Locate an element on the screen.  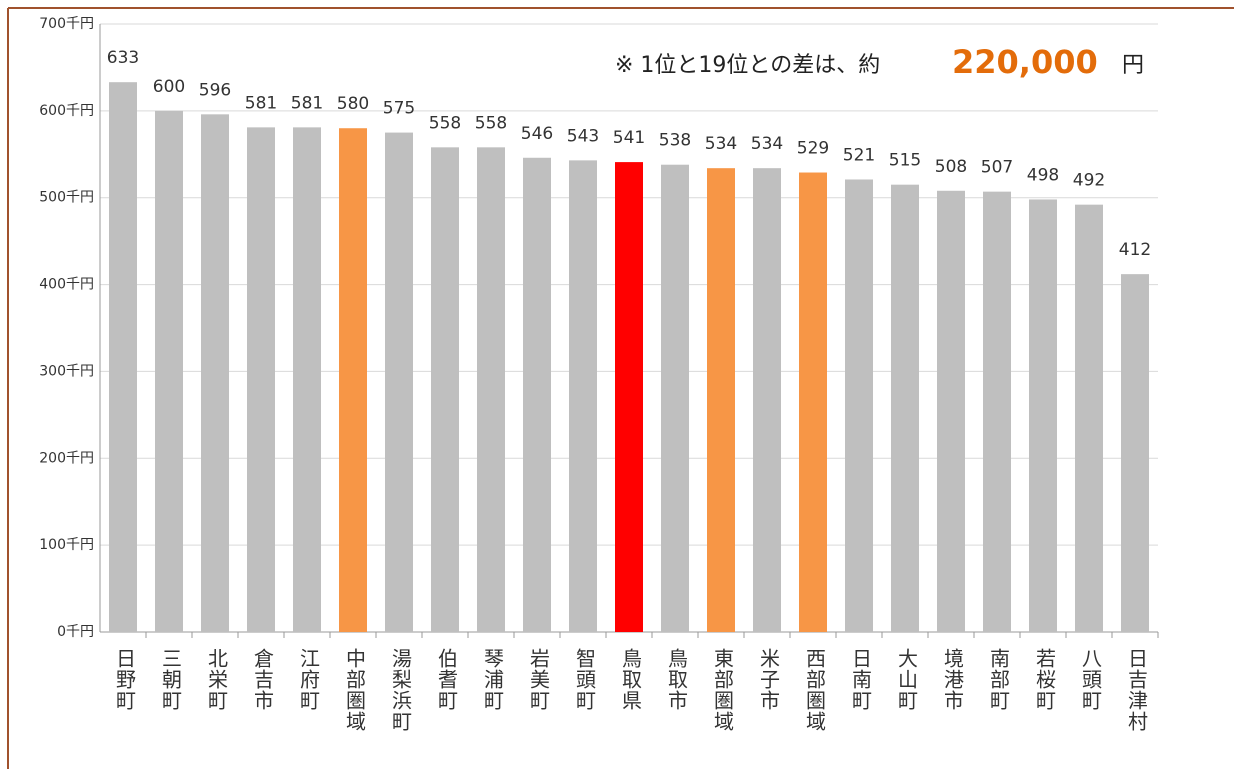
x-tick-label: 中部圏域 is located at coordinates (355, 690).